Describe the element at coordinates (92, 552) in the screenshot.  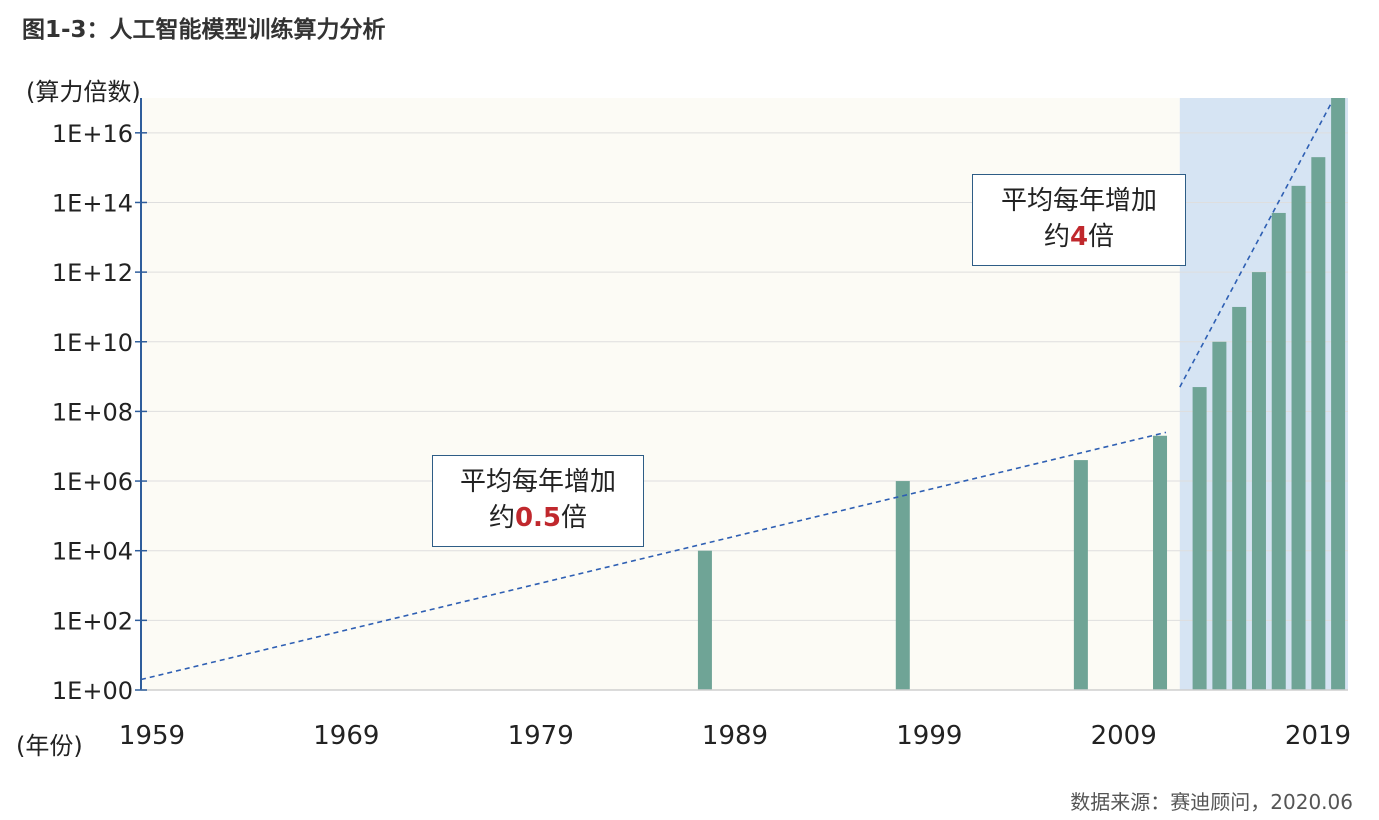
I see `y-tick-label: 1E+04` at that location.